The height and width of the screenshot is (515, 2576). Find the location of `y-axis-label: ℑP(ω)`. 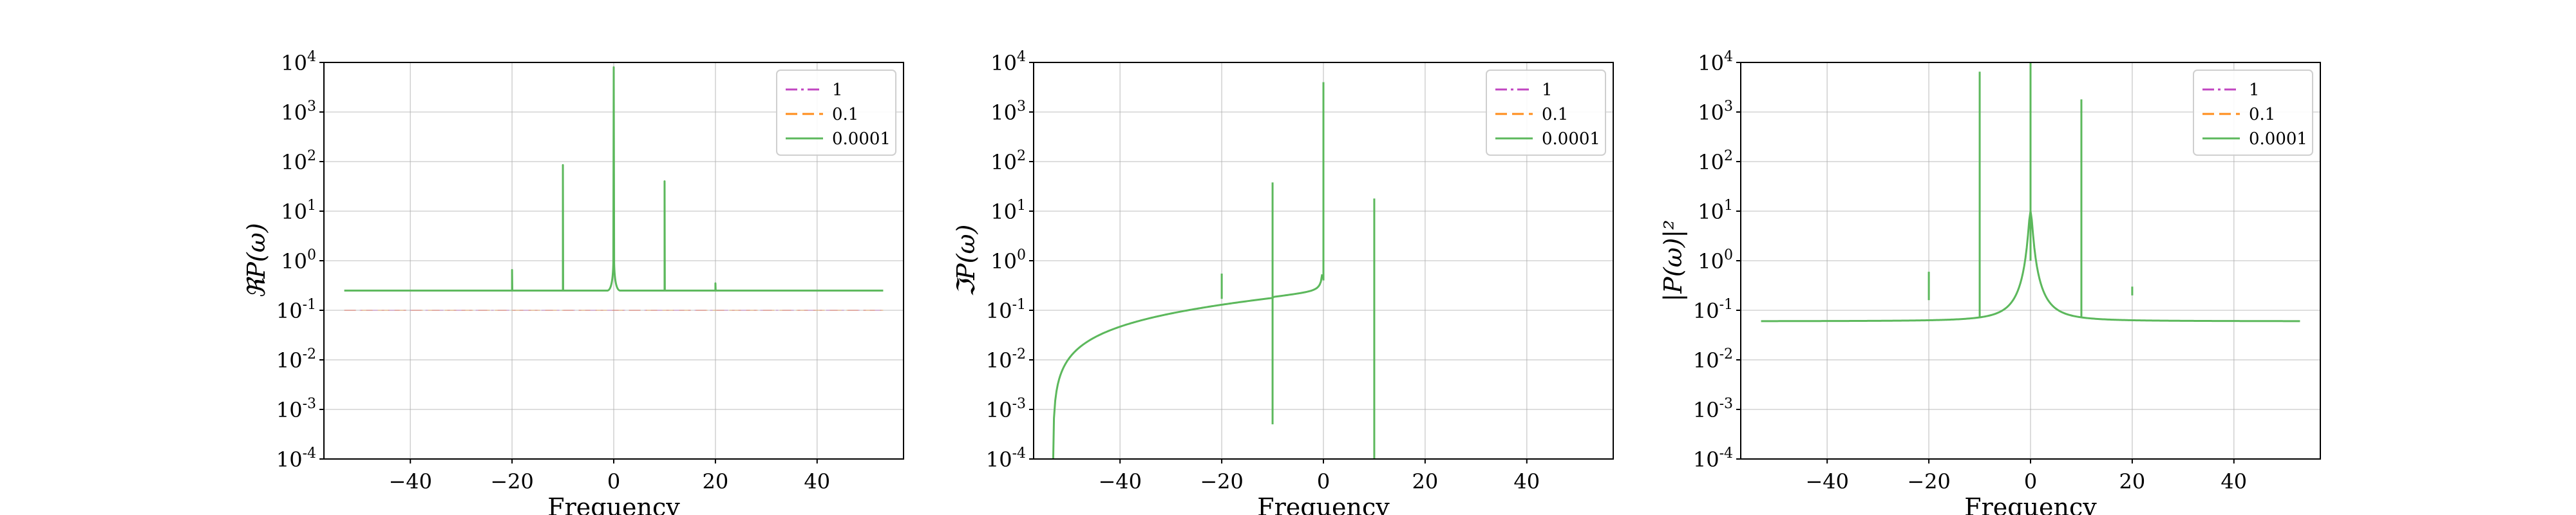

y-axis-label: ℑP(ω) is located at coordinates (966, 261).